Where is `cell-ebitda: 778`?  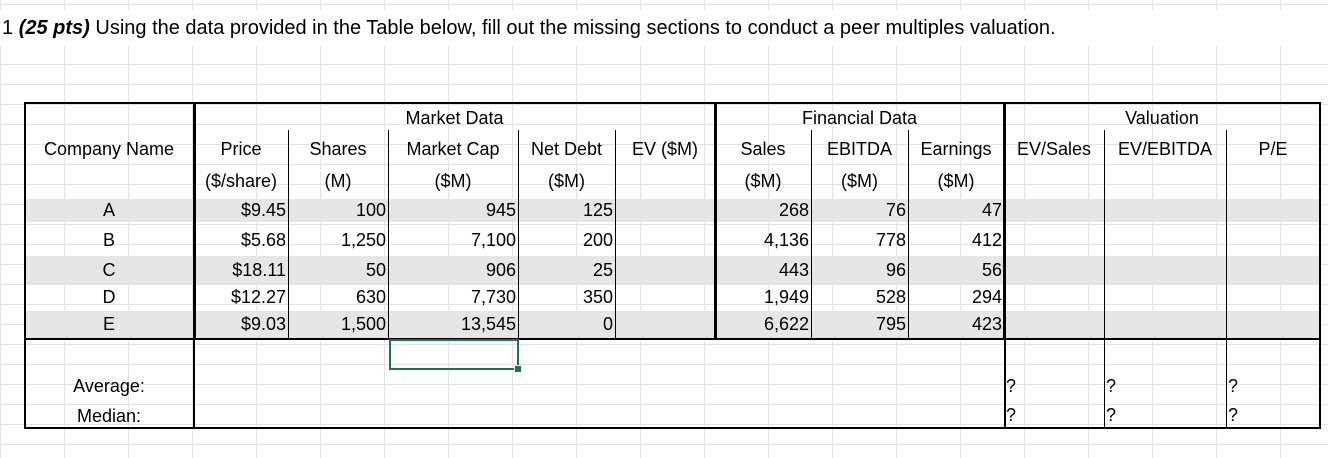
cell-ebitda: 778 is located at coordinates (890, 240).